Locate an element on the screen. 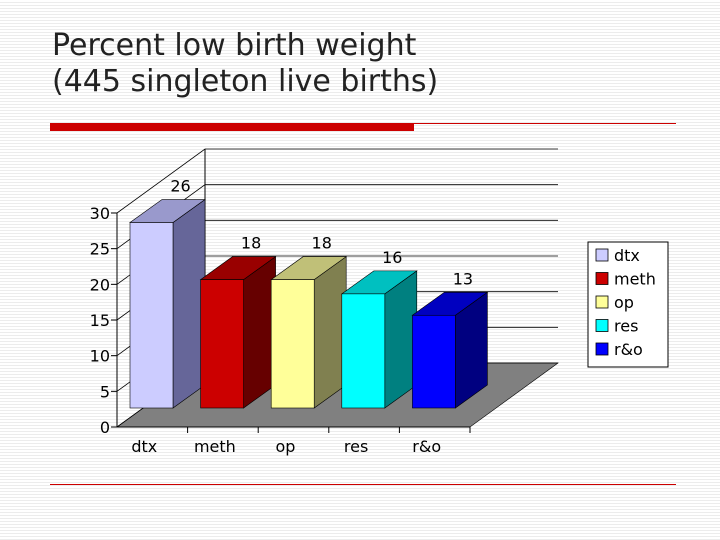 Image resolution: width=720 pixels, height=540 pixels. legend-label: r&o is located at coordinates (628, 349).